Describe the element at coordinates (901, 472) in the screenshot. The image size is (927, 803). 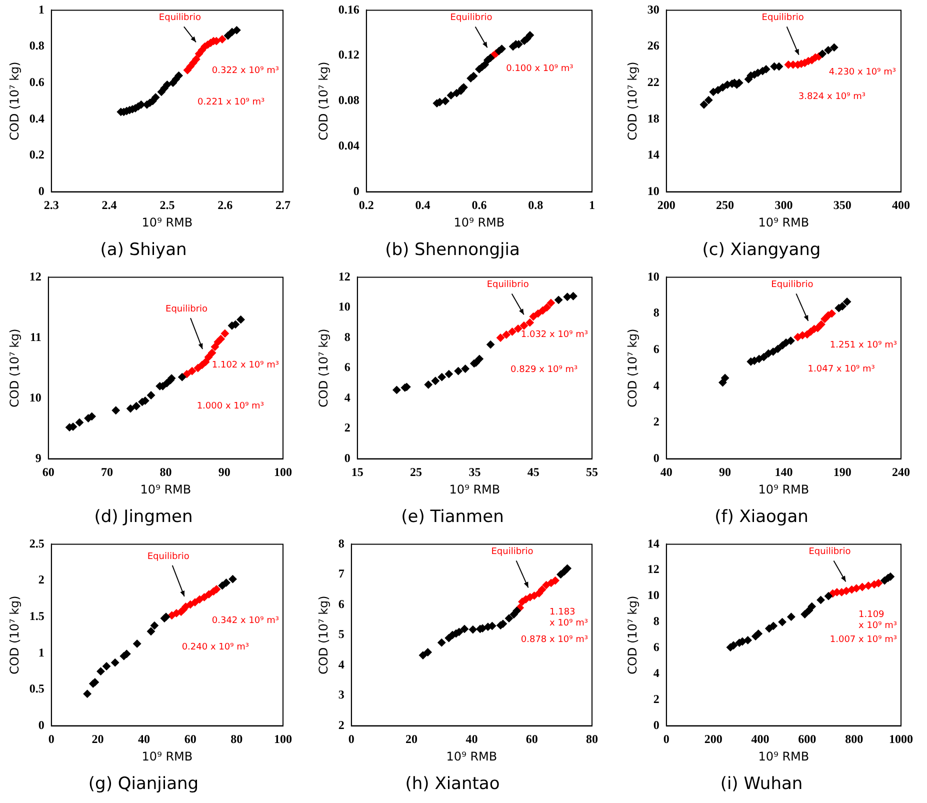
I see `x-tick-label: 240` at that location.